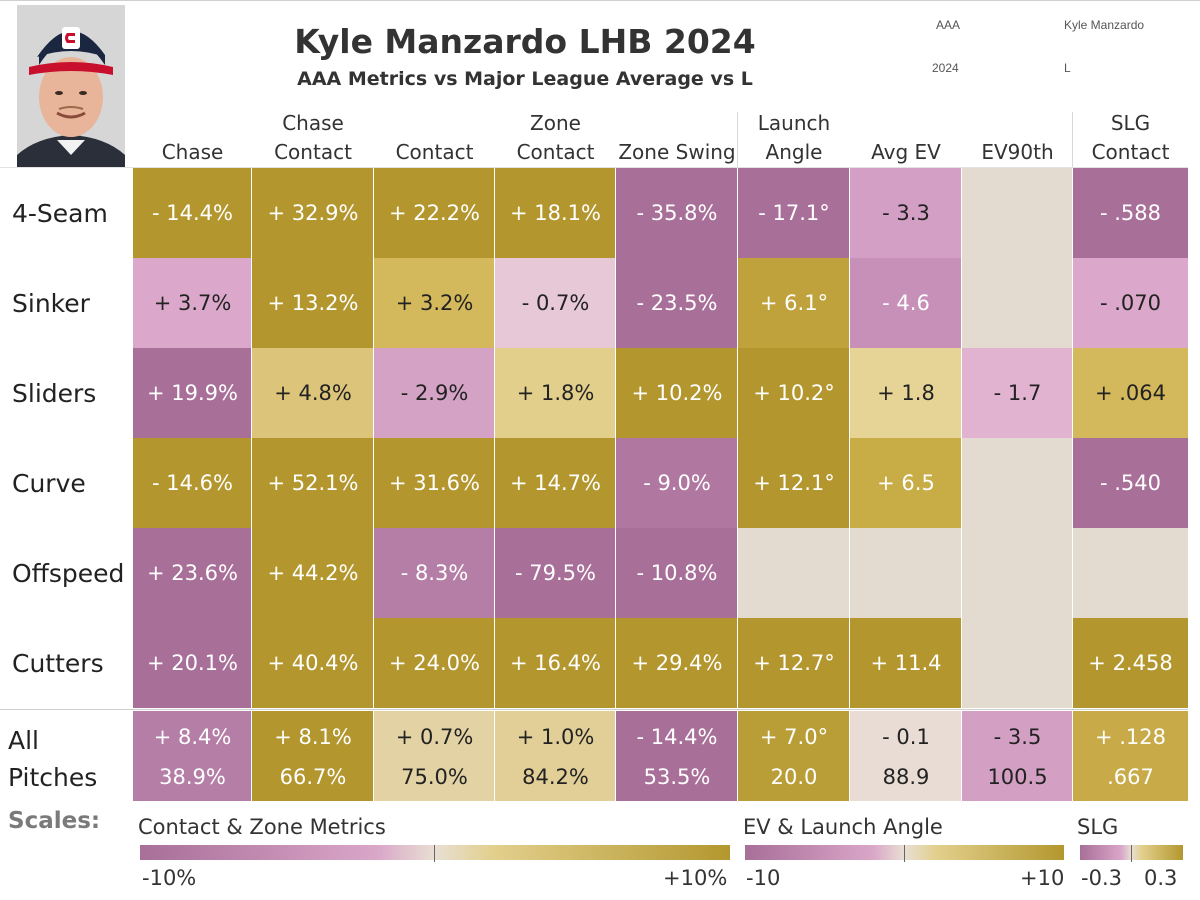  I want to click on scale-min-ev-launch: -10, so click(763, 878).